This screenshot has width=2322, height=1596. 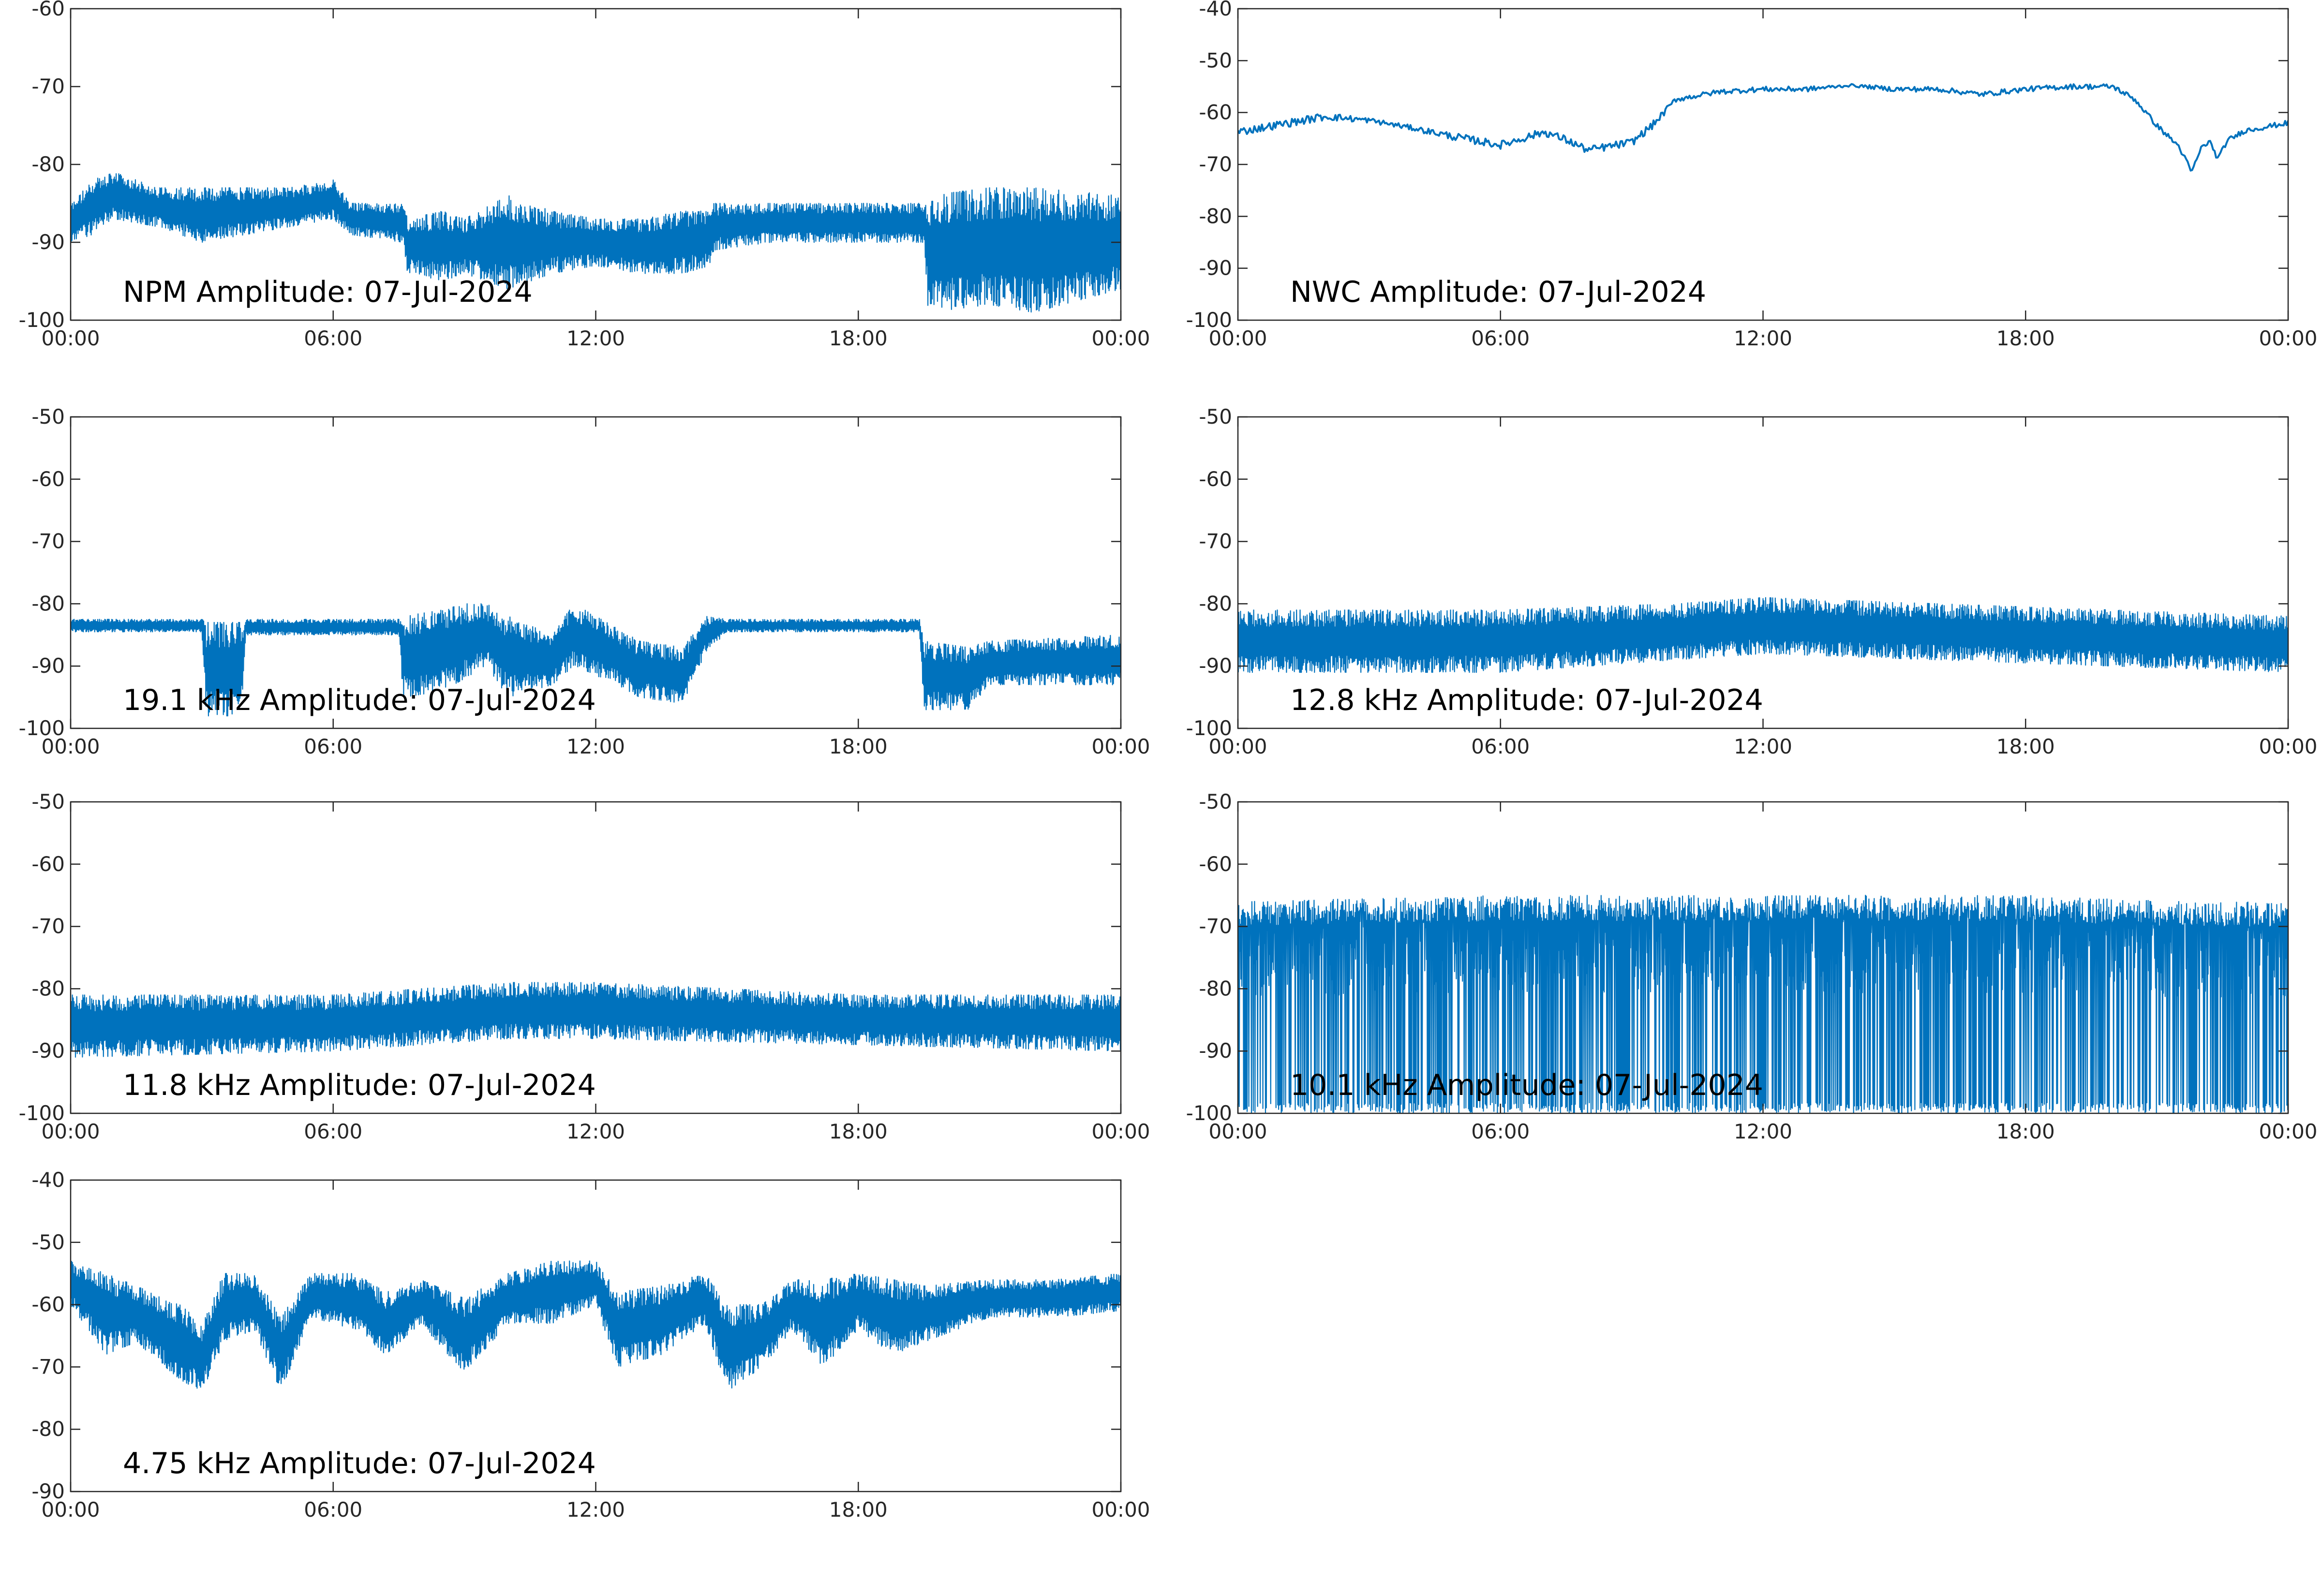 I want to click on chart-title: 4.75 kHz Amplitude: 07-Jul-2024, so click(x=359, y=1463).